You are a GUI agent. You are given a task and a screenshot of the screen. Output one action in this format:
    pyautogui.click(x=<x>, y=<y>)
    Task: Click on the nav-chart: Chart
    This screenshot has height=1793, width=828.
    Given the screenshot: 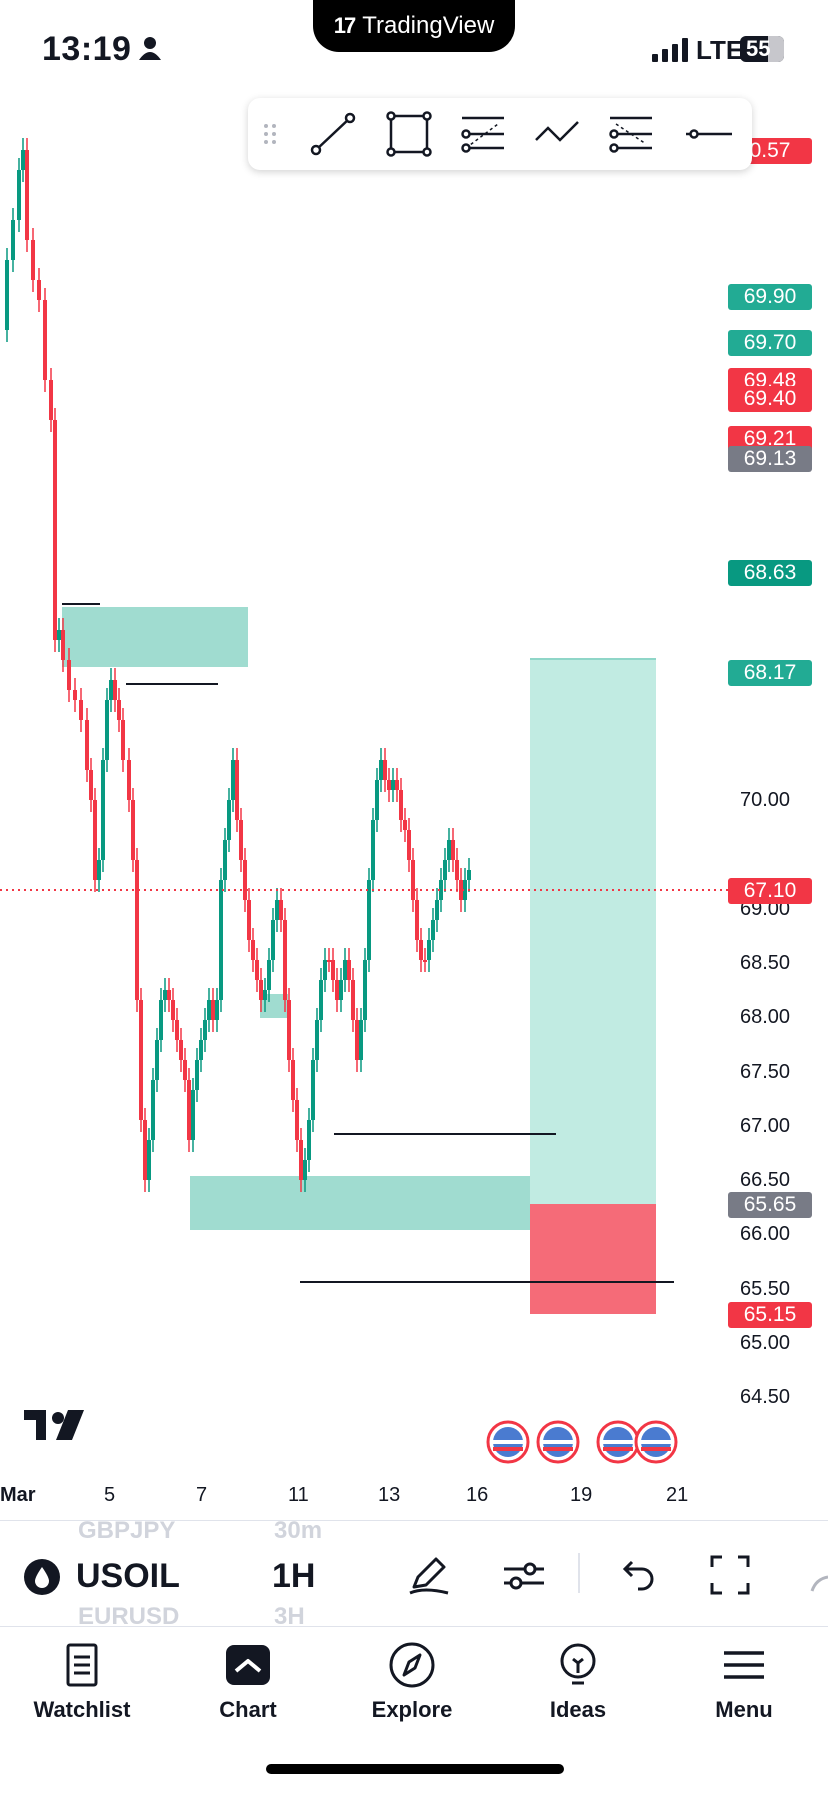 What is the action you would take?
    pyautogui.click(x=248, y=1682)
    